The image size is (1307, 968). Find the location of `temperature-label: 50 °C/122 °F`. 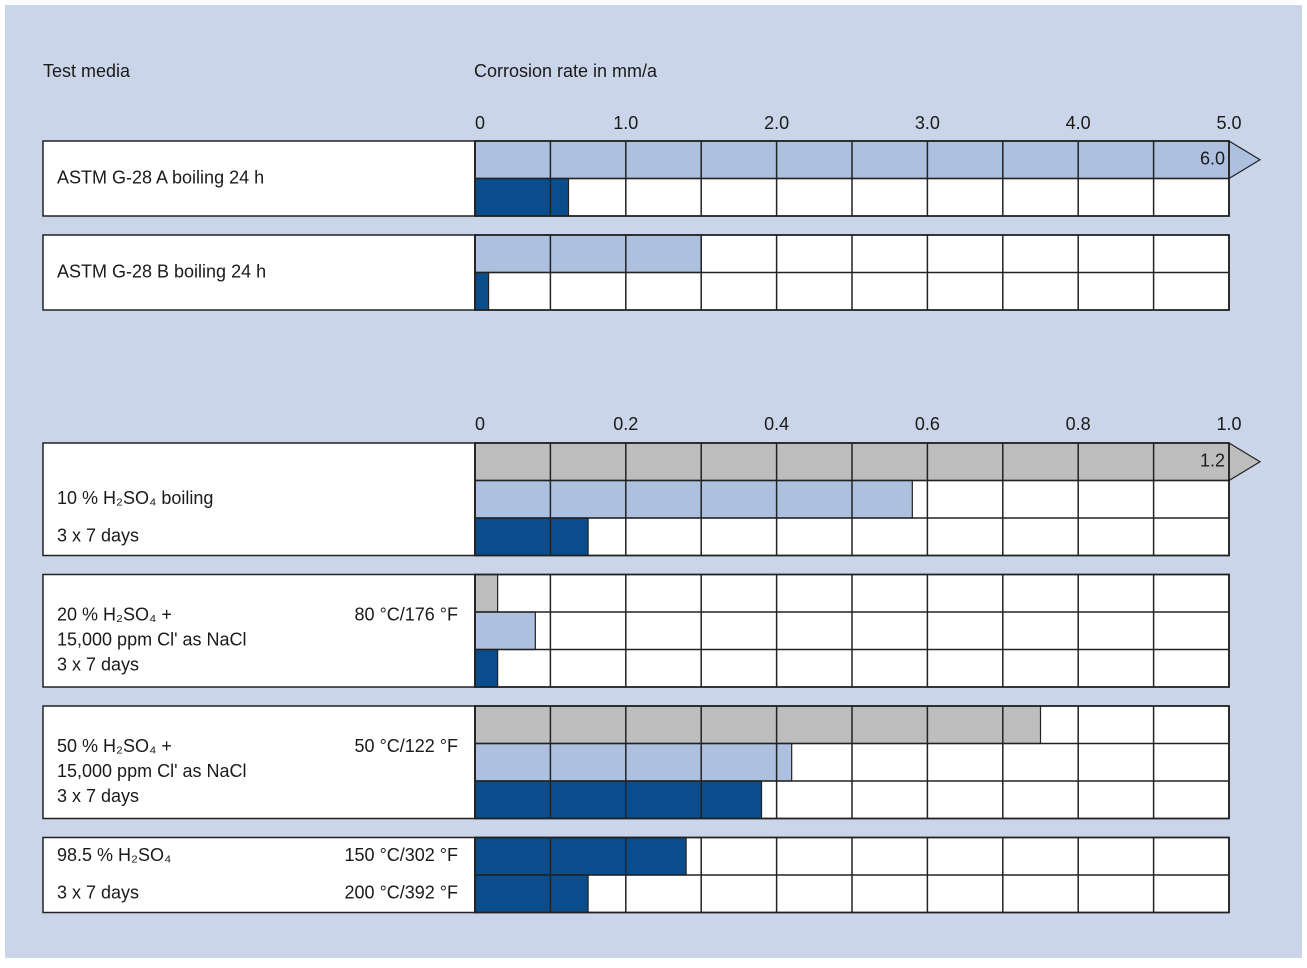

temperature-label: 50 °C/122 °F is located at coordinates (406, 746).